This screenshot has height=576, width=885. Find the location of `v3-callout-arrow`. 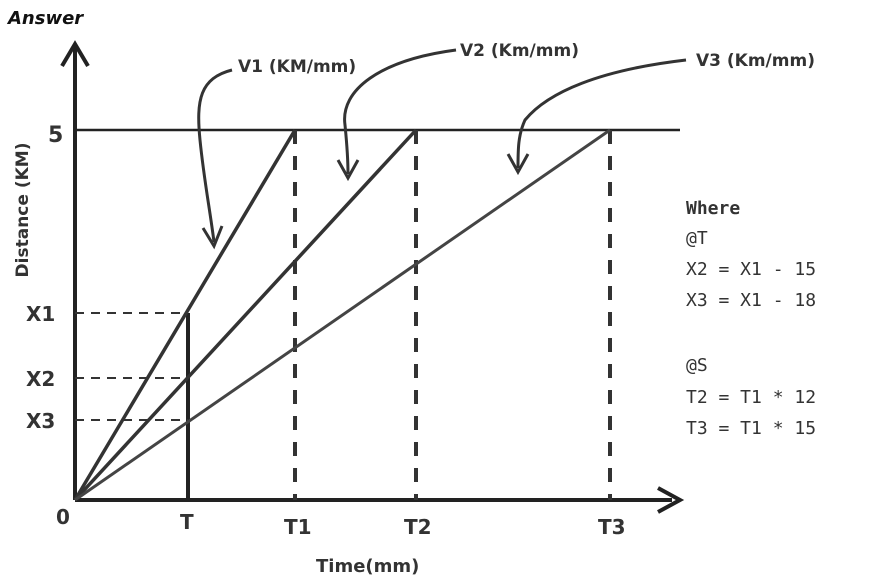

v3-callout-arrow is located at coordinates (601, 113).